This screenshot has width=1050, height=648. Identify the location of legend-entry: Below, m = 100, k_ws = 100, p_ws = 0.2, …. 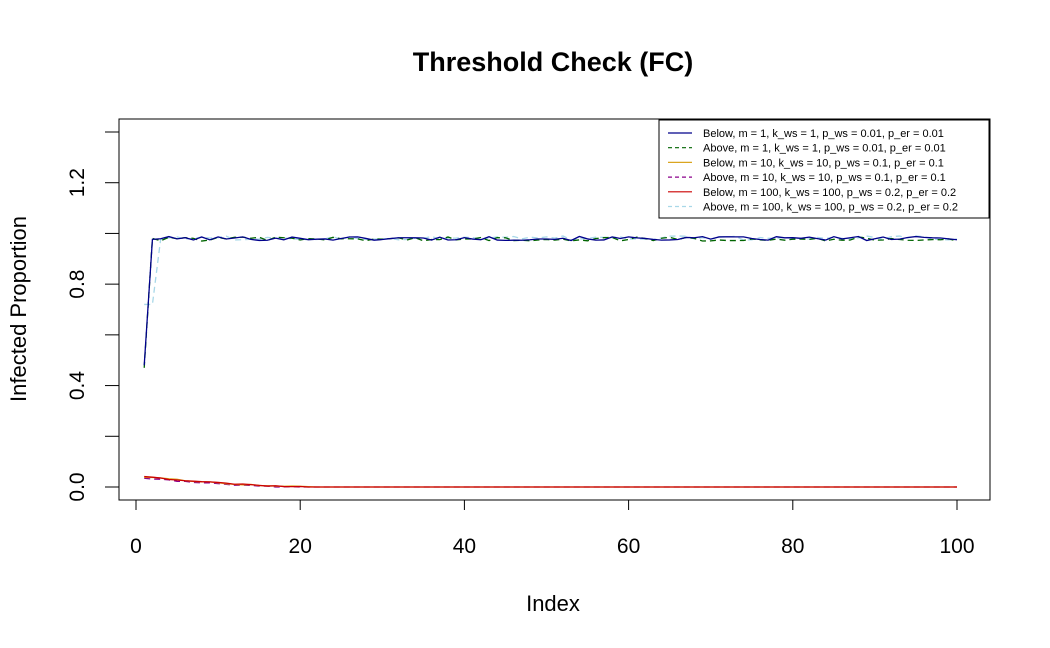
(829, 193).